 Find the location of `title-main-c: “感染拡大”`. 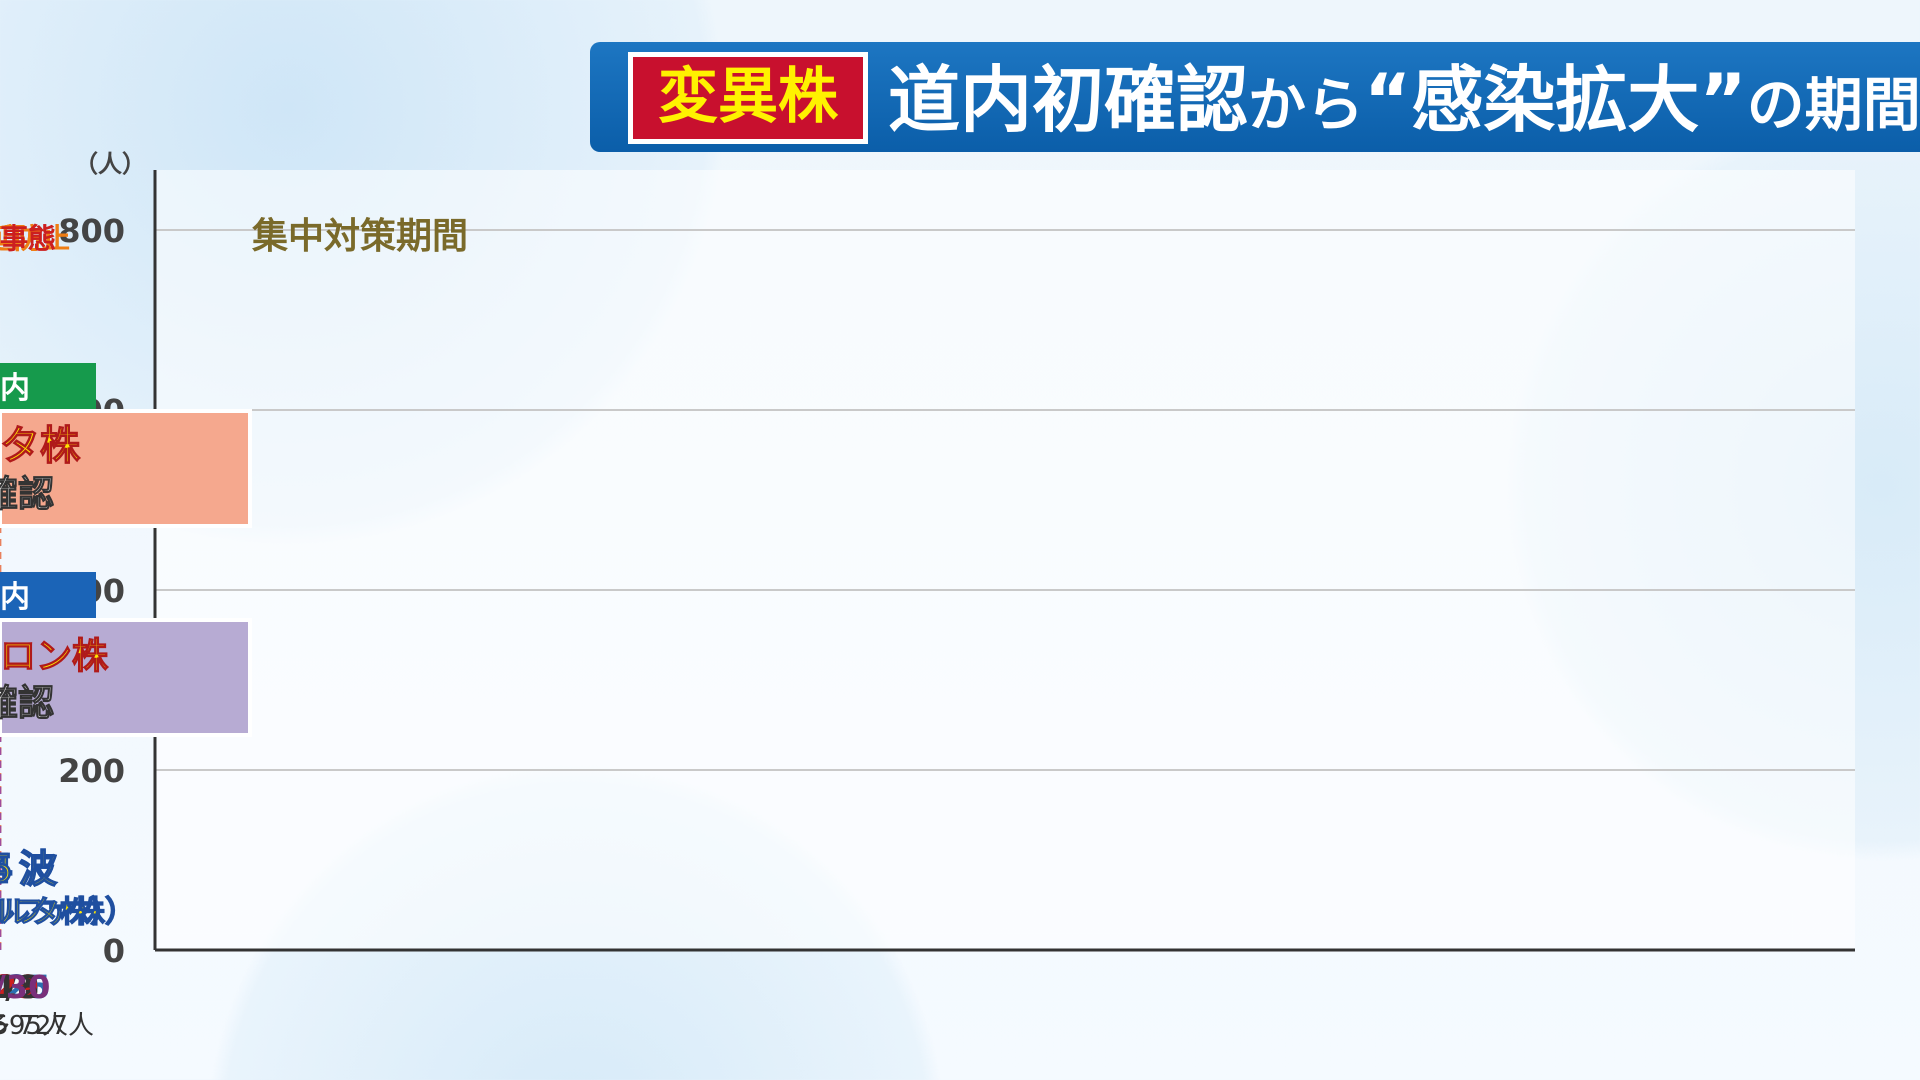

title-main-c: “感染拡大” is located at coordinates (1555, 100).